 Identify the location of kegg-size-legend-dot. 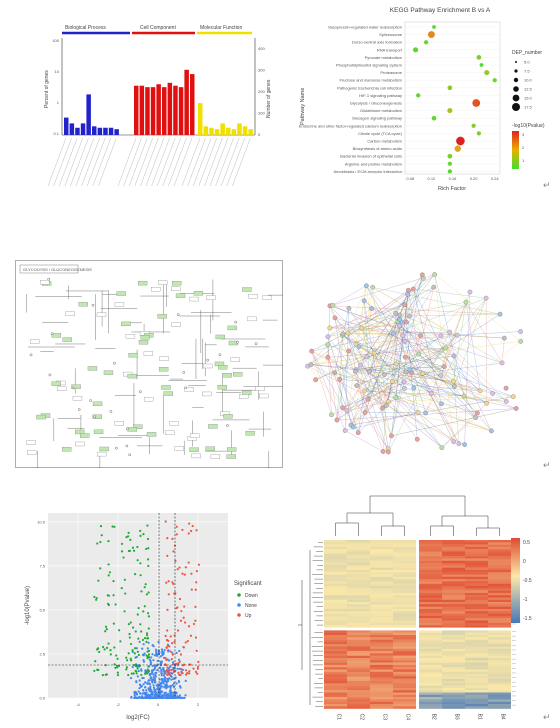
(516, 107).